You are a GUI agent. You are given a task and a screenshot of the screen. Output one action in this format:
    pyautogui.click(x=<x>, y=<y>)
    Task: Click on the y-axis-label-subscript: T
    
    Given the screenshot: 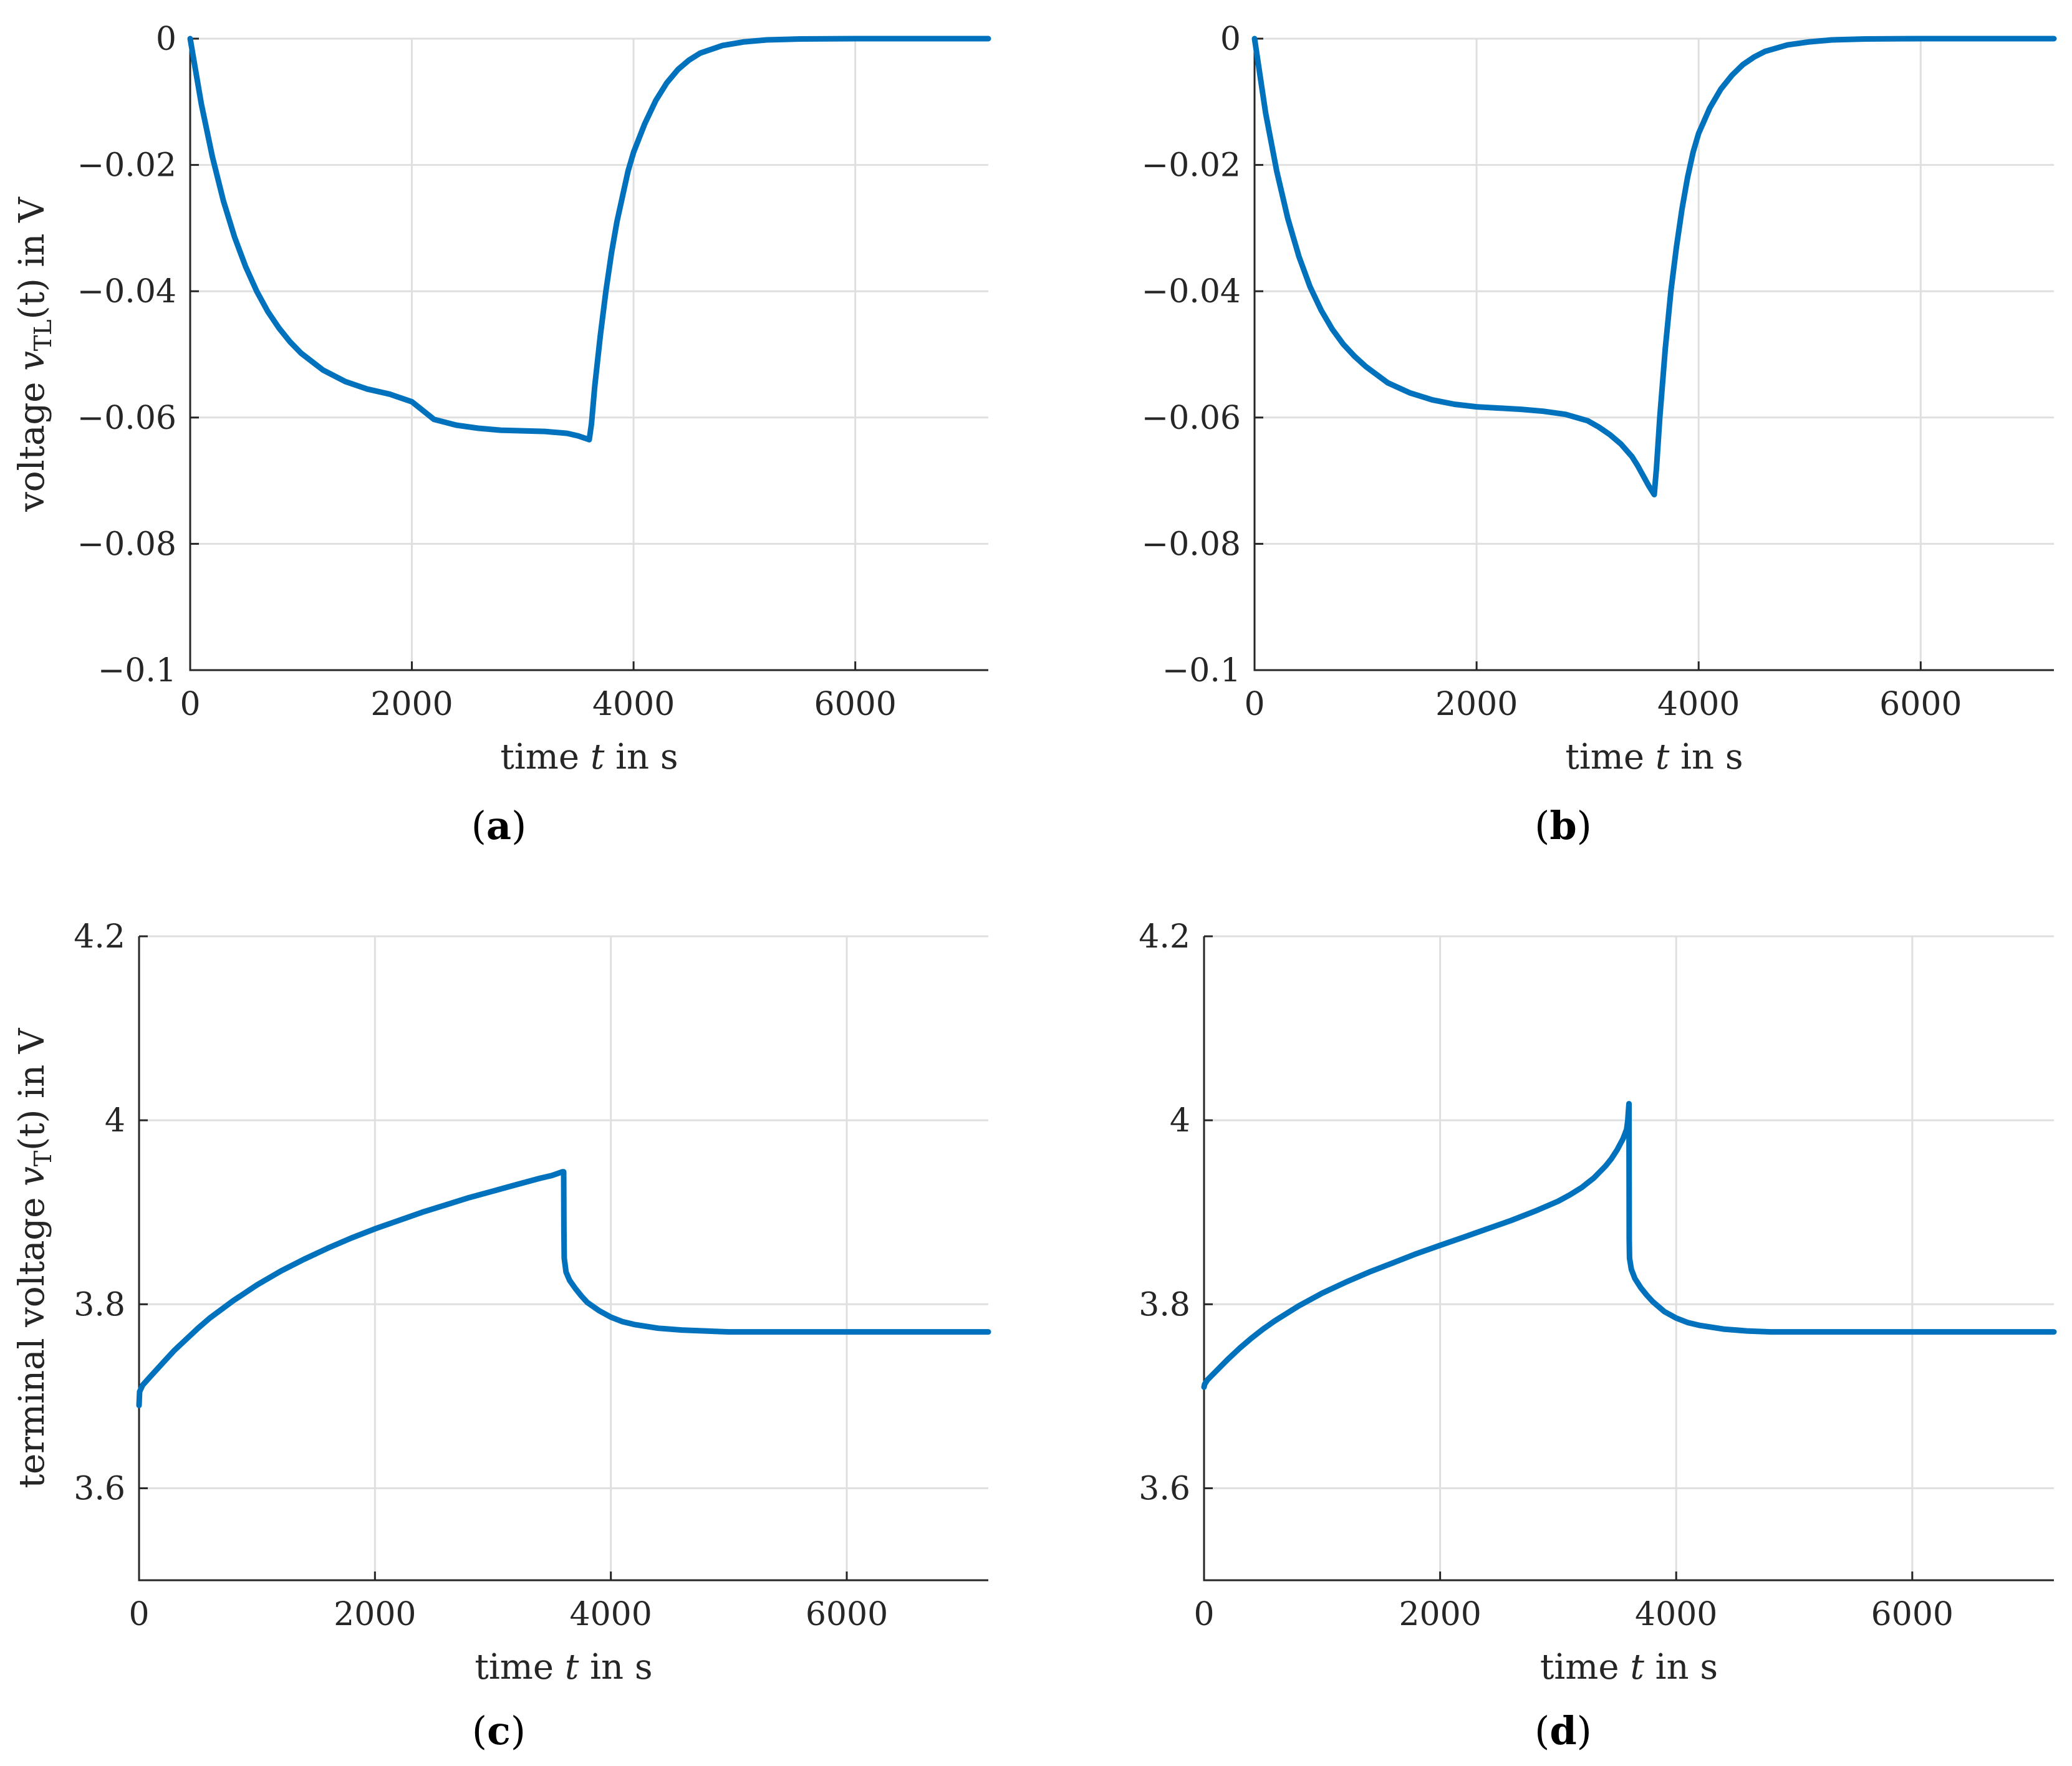 What is the action you would take?
    pyautogui.click(x=43, y=1158)
    